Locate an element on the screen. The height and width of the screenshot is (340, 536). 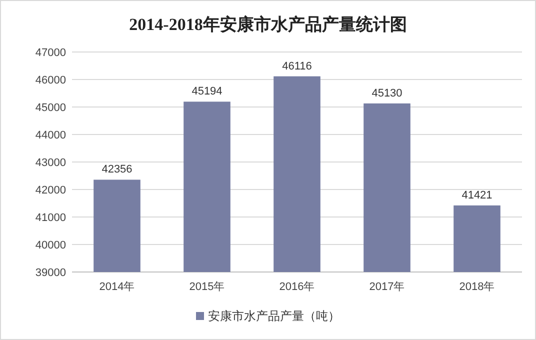
y-tick-label: 40000 is located at coordinates (50, 246).